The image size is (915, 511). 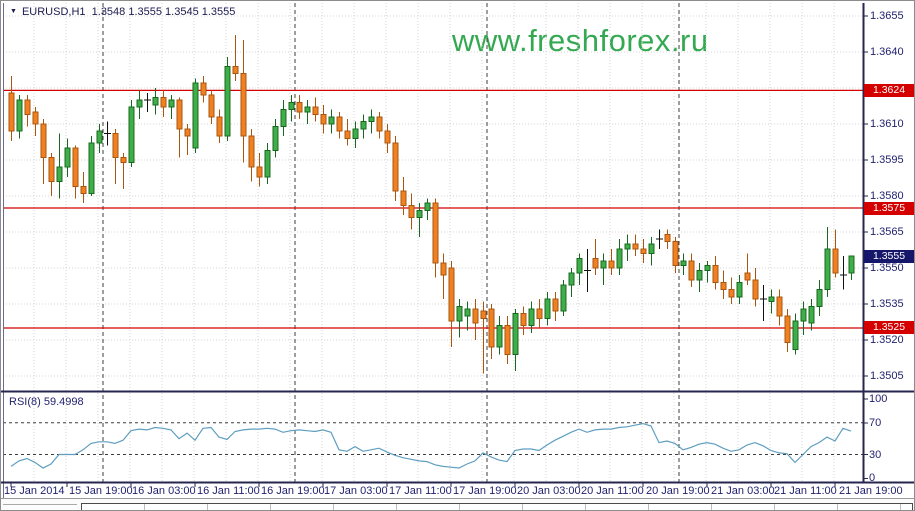 What do you see at coordinates (433, 438) in the screenshot?
I see `rsi-levels` at bounding box center [433, 438].